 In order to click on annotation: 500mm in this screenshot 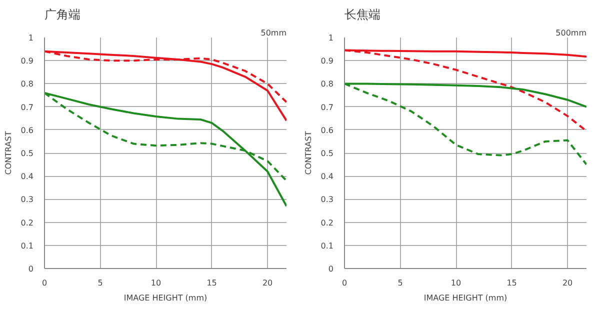, I will do `click(571, 33)`.